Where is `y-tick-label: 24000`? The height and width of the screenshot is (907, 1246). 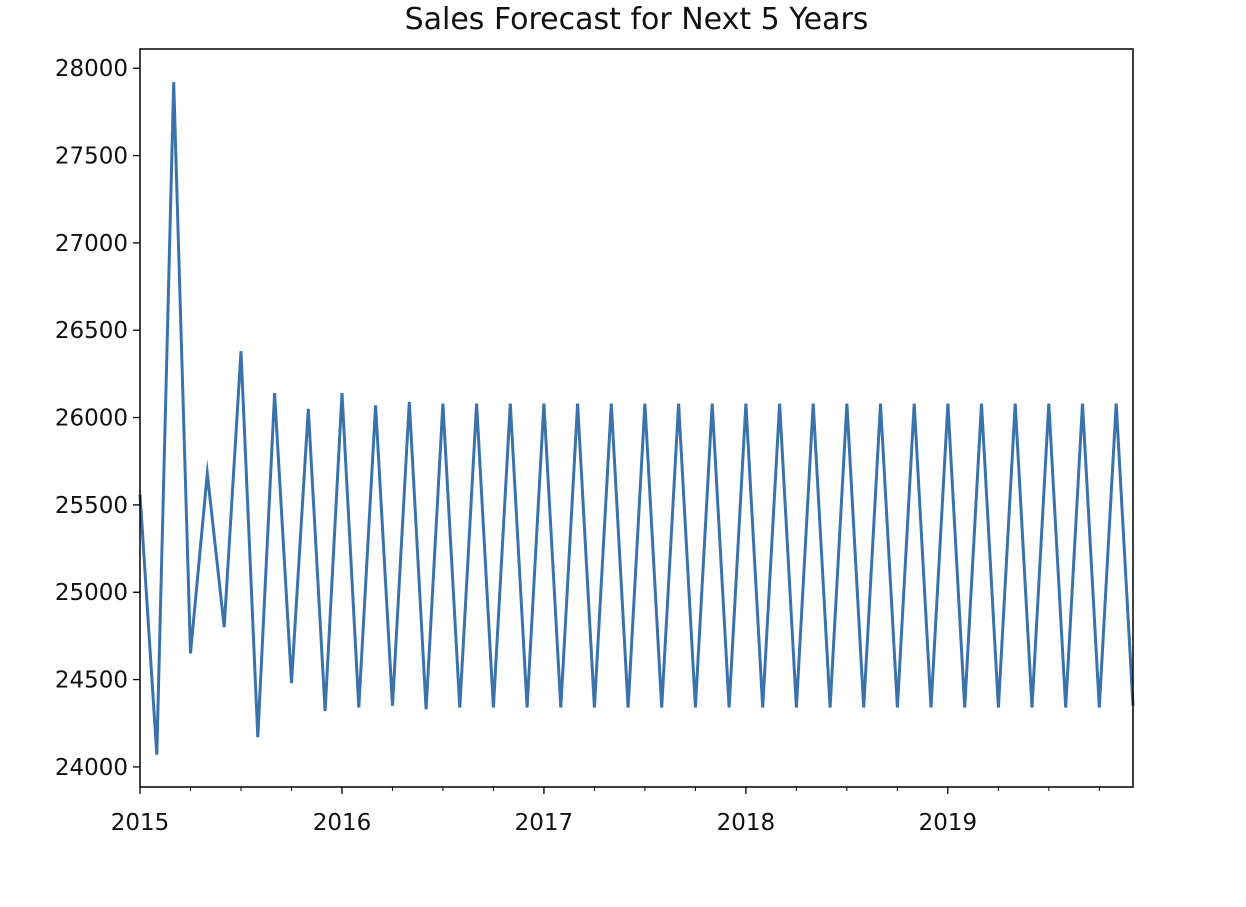
y-tick-label: 24000 is located at coordinates (91, 768).